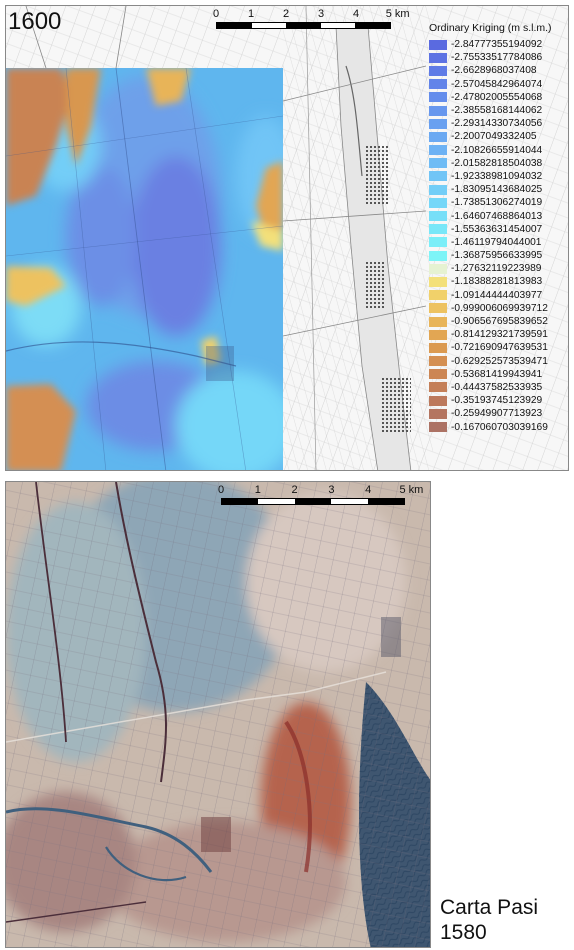 The image size is (574, 950). I want to click on legend-label: -0.999006069939712, so click(499, 308).